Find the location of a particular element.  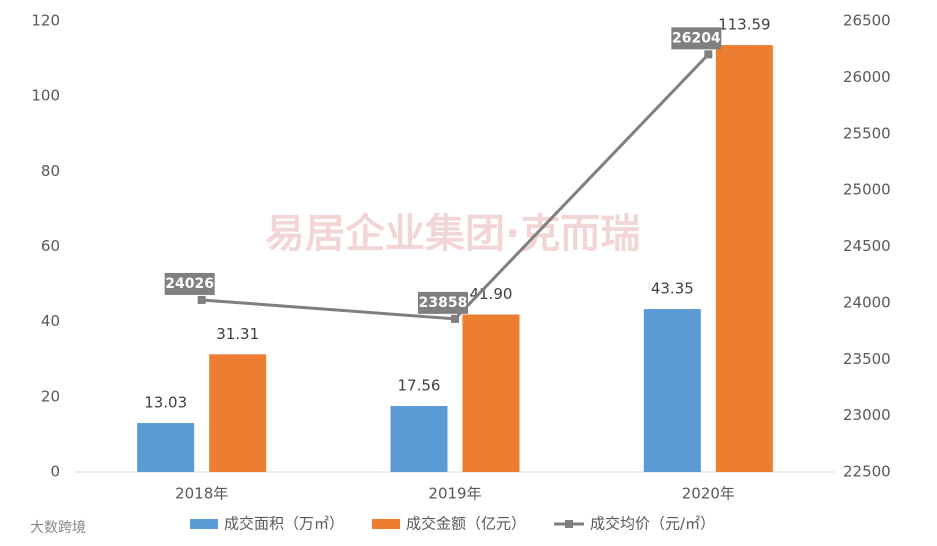

y2-tick-label: 25000 is located at coordinates (867, 190).